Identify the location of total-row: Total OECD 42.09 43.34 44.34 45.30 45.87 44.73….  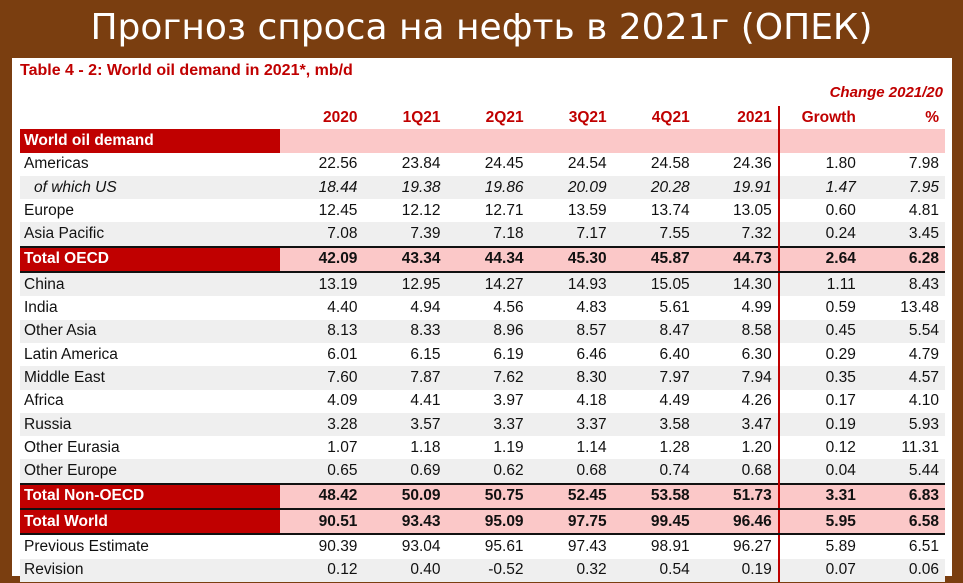
(482, 259).